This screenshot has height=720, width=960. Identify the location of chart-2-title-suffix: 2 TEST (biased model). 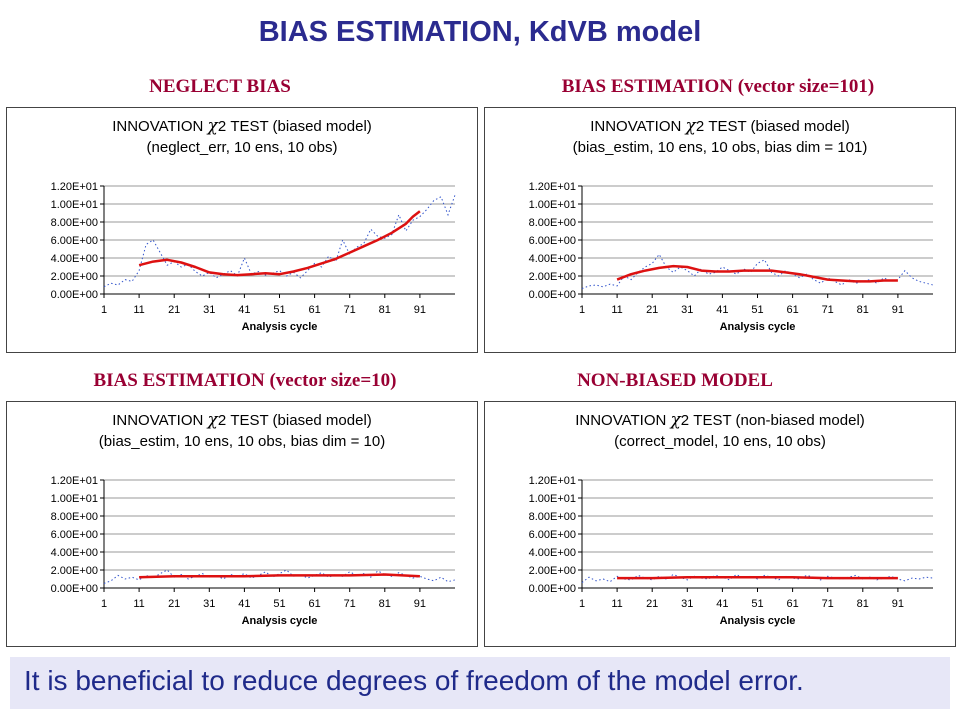
(295, 420).